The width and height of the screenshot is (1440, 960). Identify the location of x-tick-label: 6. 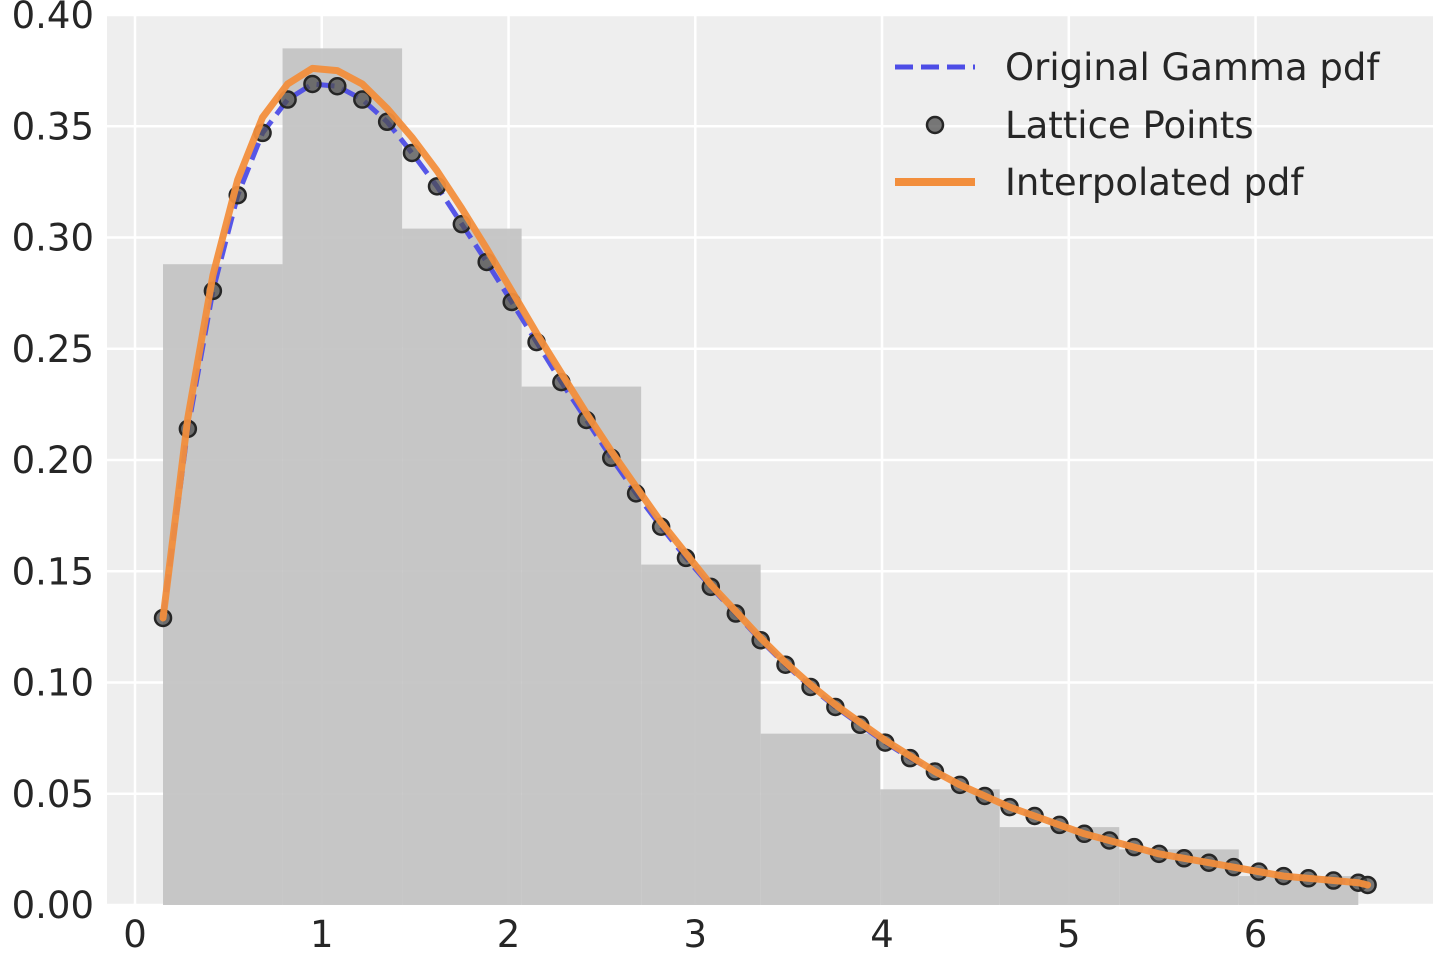
(1256, 934).